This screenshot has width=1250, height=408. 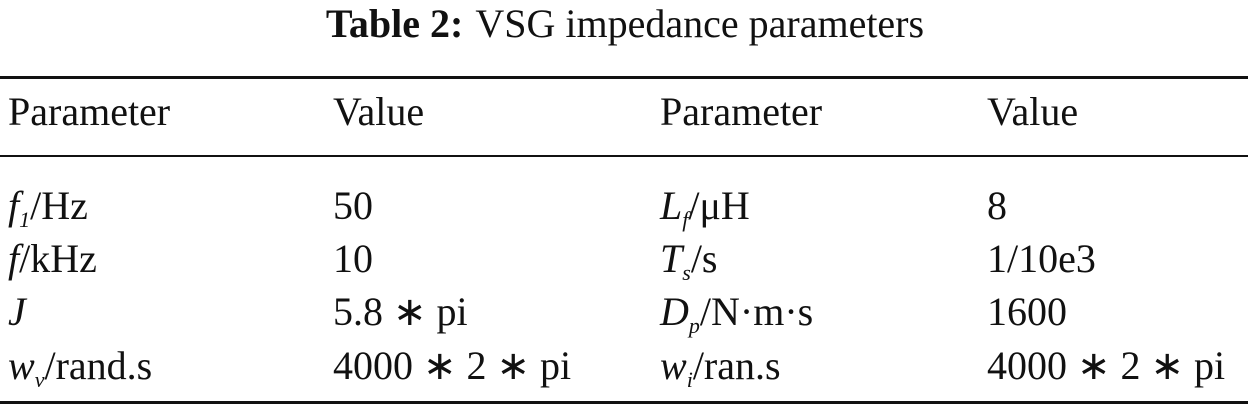 What do you see at coordinates (39, 379) in the screenshot?
I see `subscript: v` at bounding box center [39, 379].